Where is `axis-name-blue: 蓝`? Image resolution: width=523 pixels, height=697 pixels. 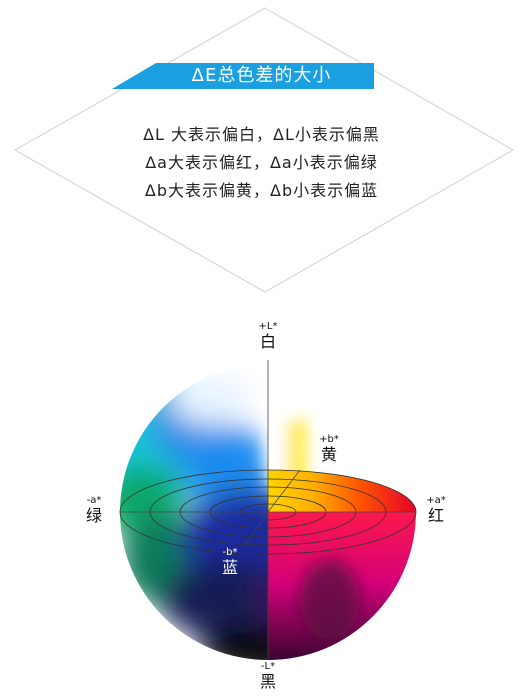 axis-name-blue: 蓝 is located at coordinates (229, 567).